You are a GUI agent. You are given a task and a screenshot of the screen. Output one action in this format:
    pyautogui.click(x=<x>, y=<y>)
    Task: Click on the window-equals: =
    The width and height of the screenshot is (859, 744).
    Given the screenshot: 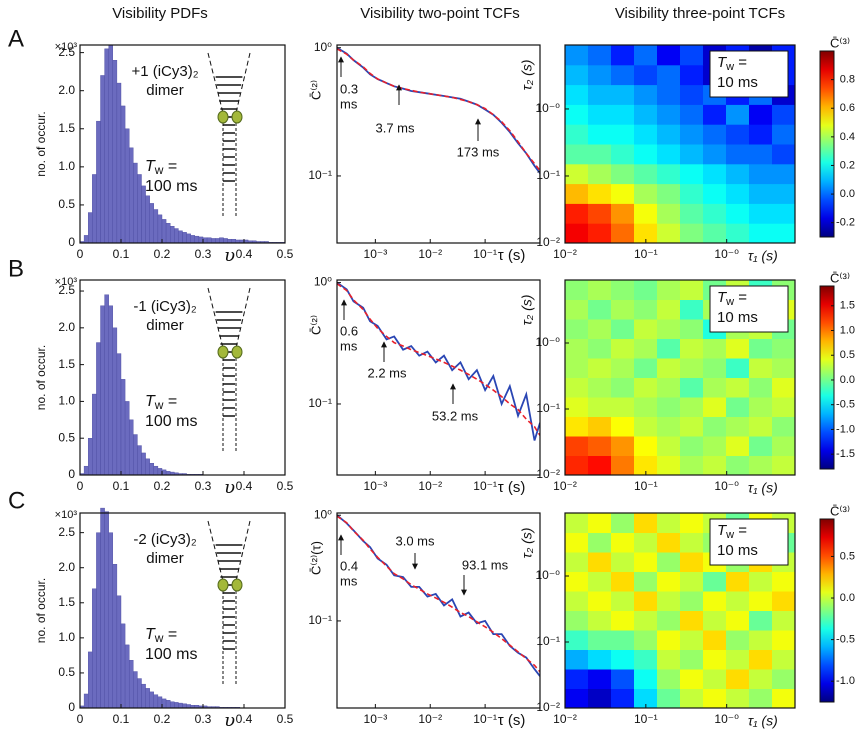 What is the action you would take?
    pyautogui.click(x=170, y=634)
    